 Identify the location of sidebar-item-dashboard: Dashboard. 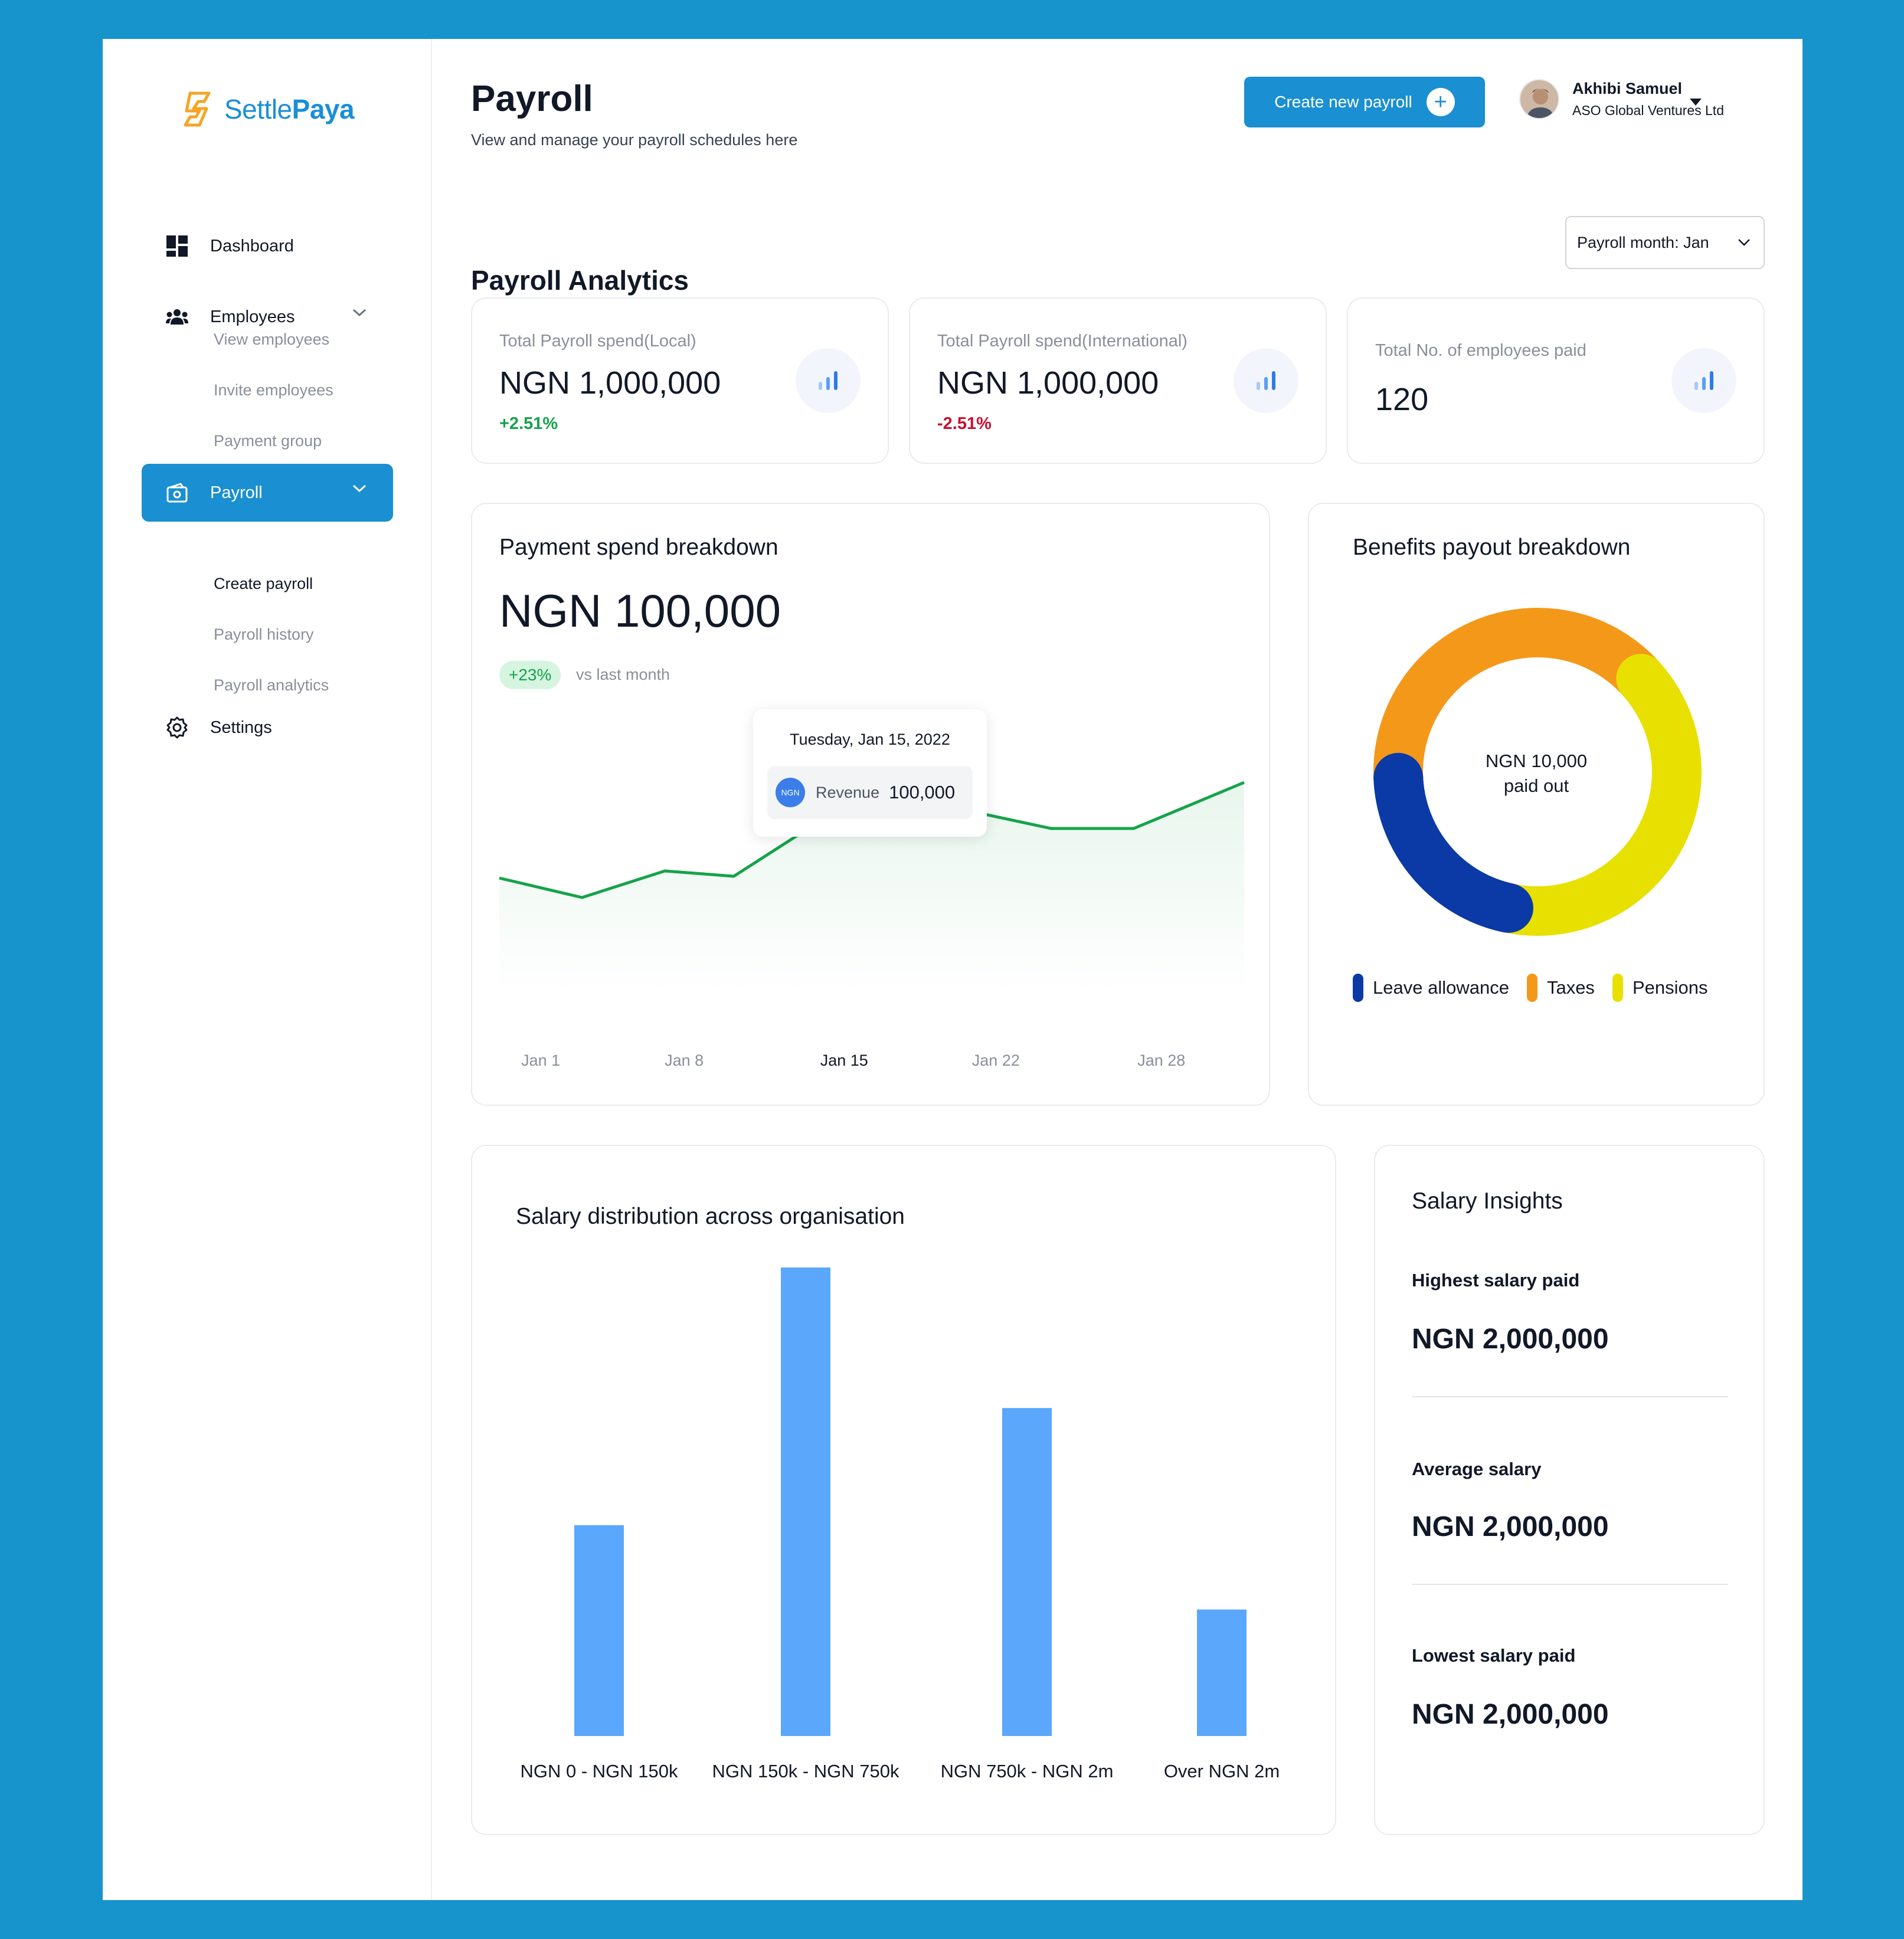
(267, 246).